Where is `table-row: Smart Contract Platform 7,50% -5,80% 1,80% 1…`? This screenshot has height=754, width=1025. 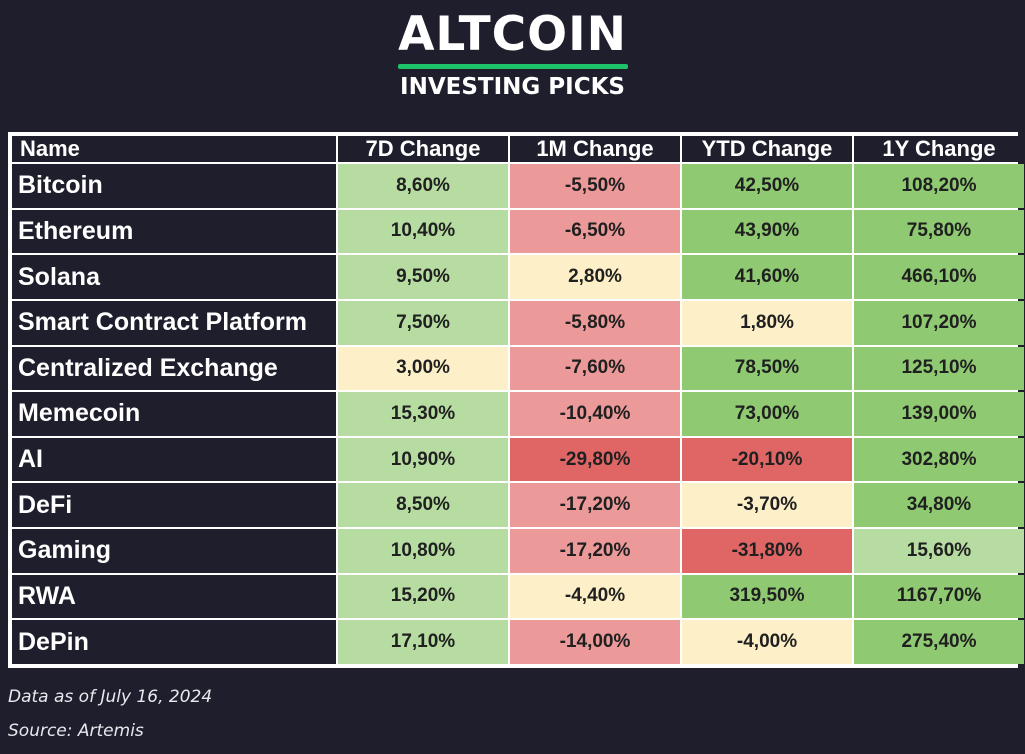
table-row: Smart Contract Platform 7,50% -5,80% 1,80% 1… is located at coordinates (518, 322).